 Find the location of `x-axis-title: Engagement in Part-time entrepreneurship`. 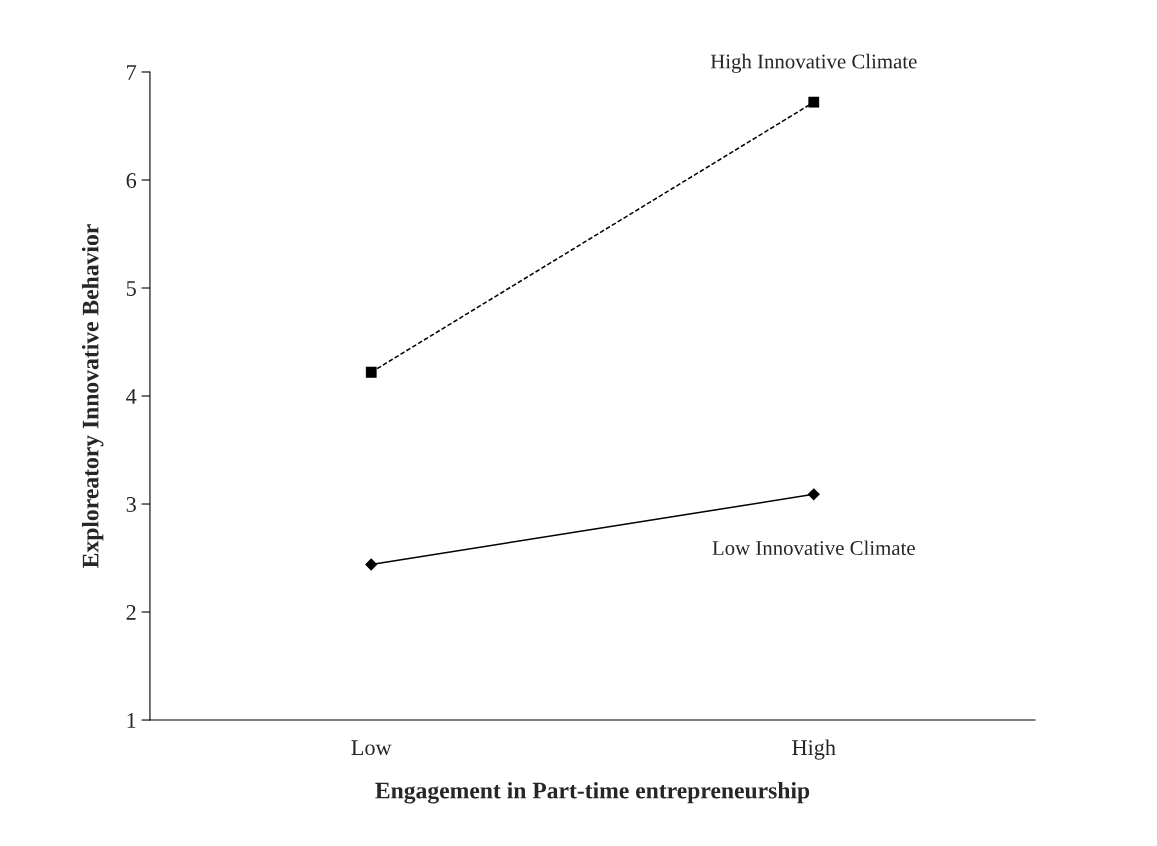

x-axis-title: Engagement in Part-time entrepreneurship is located at coordinates (592, 792).